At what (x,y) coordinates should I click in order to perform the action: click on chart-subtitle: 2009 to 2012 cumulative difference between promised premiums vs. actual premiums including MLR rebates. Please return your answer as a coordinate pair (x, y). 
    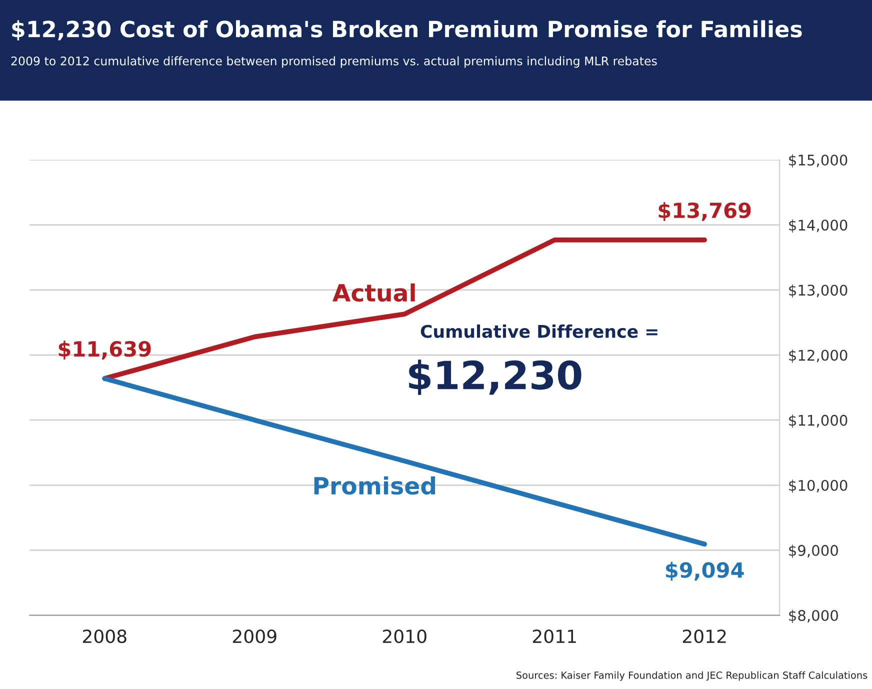
    Looking at the image, I should click on (334, 62).